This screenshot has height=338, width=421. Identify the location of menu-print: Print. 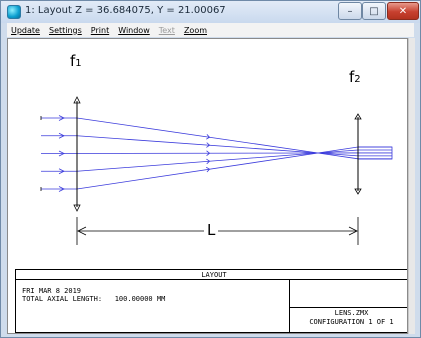
(100, 30).